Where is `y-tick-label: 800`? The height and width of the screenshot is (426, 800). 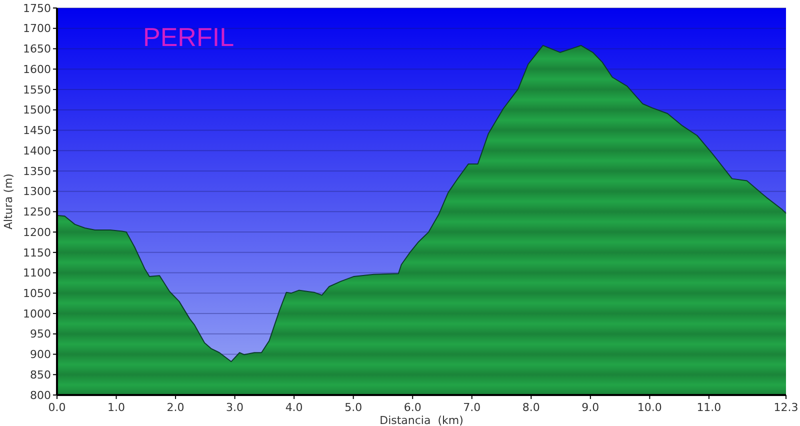
y-tick-label: 800 is located at coordinates (40, 395).